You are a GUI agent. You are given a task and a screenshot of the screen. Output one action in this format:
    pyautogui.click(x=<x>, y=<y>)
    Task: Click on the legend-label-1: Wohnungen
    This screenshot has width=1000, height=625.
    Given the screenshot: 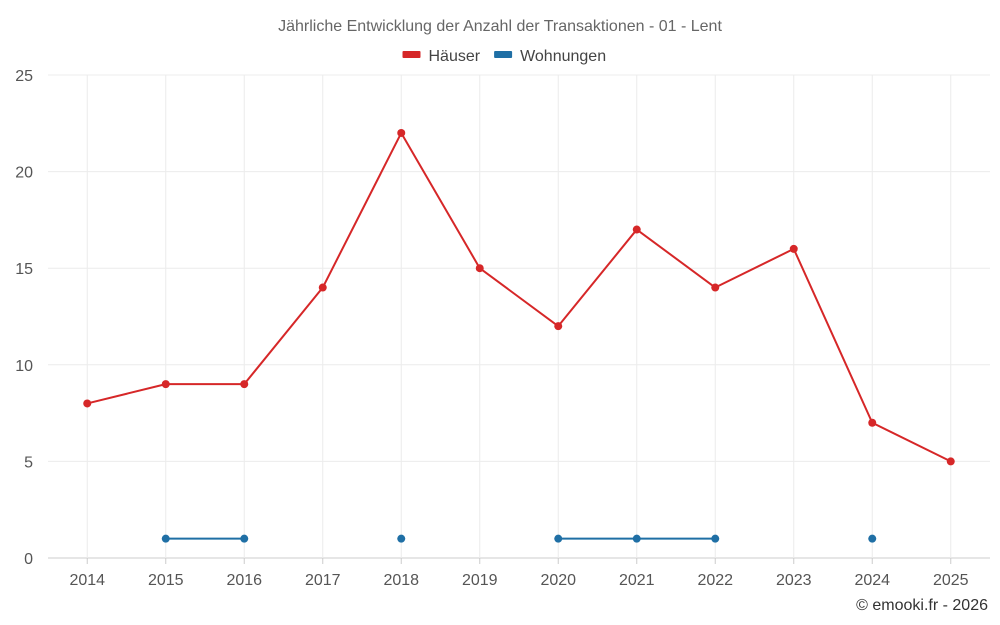 What is the action you would take?
    pyautogui.click(x=563, y=56)
    